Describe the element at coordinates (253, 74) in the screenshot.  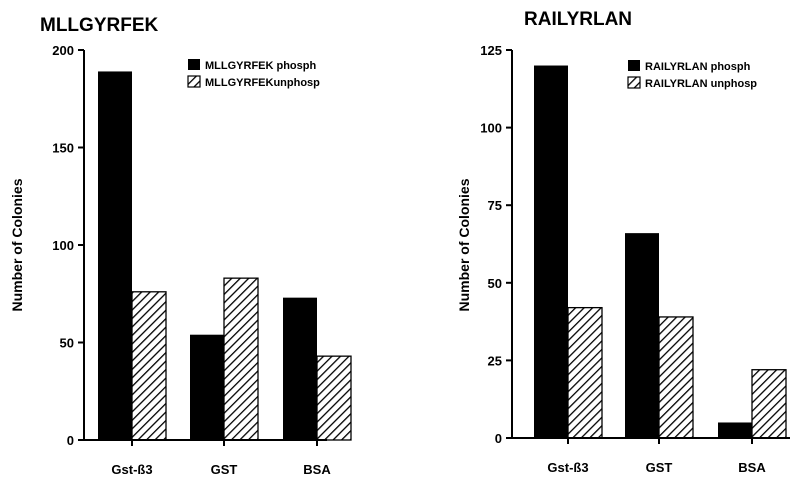
I see `legend: MLLGYRFEK phosph MLLGYRFEKunphosp` at that location.